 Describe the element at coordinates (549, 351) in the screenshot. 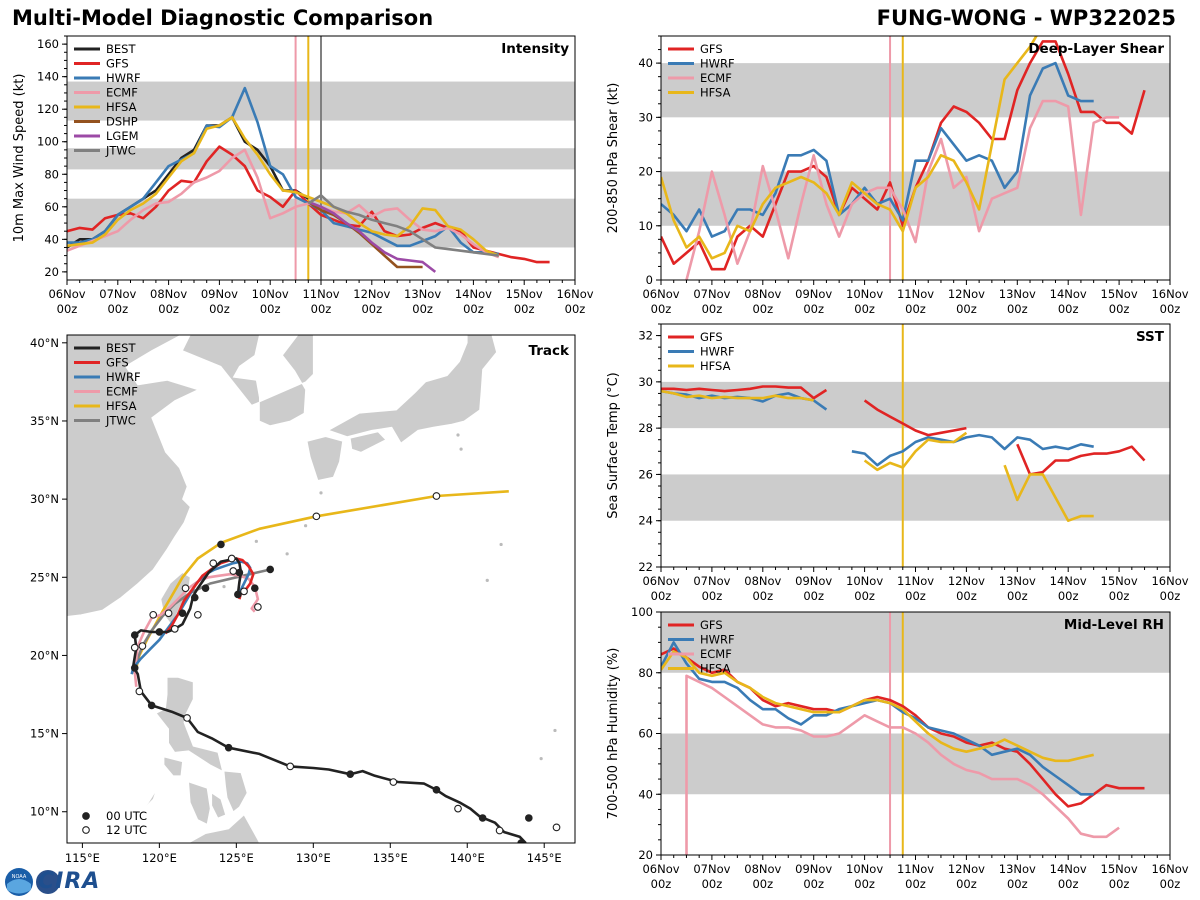

I see `track-title: Track` at that location.